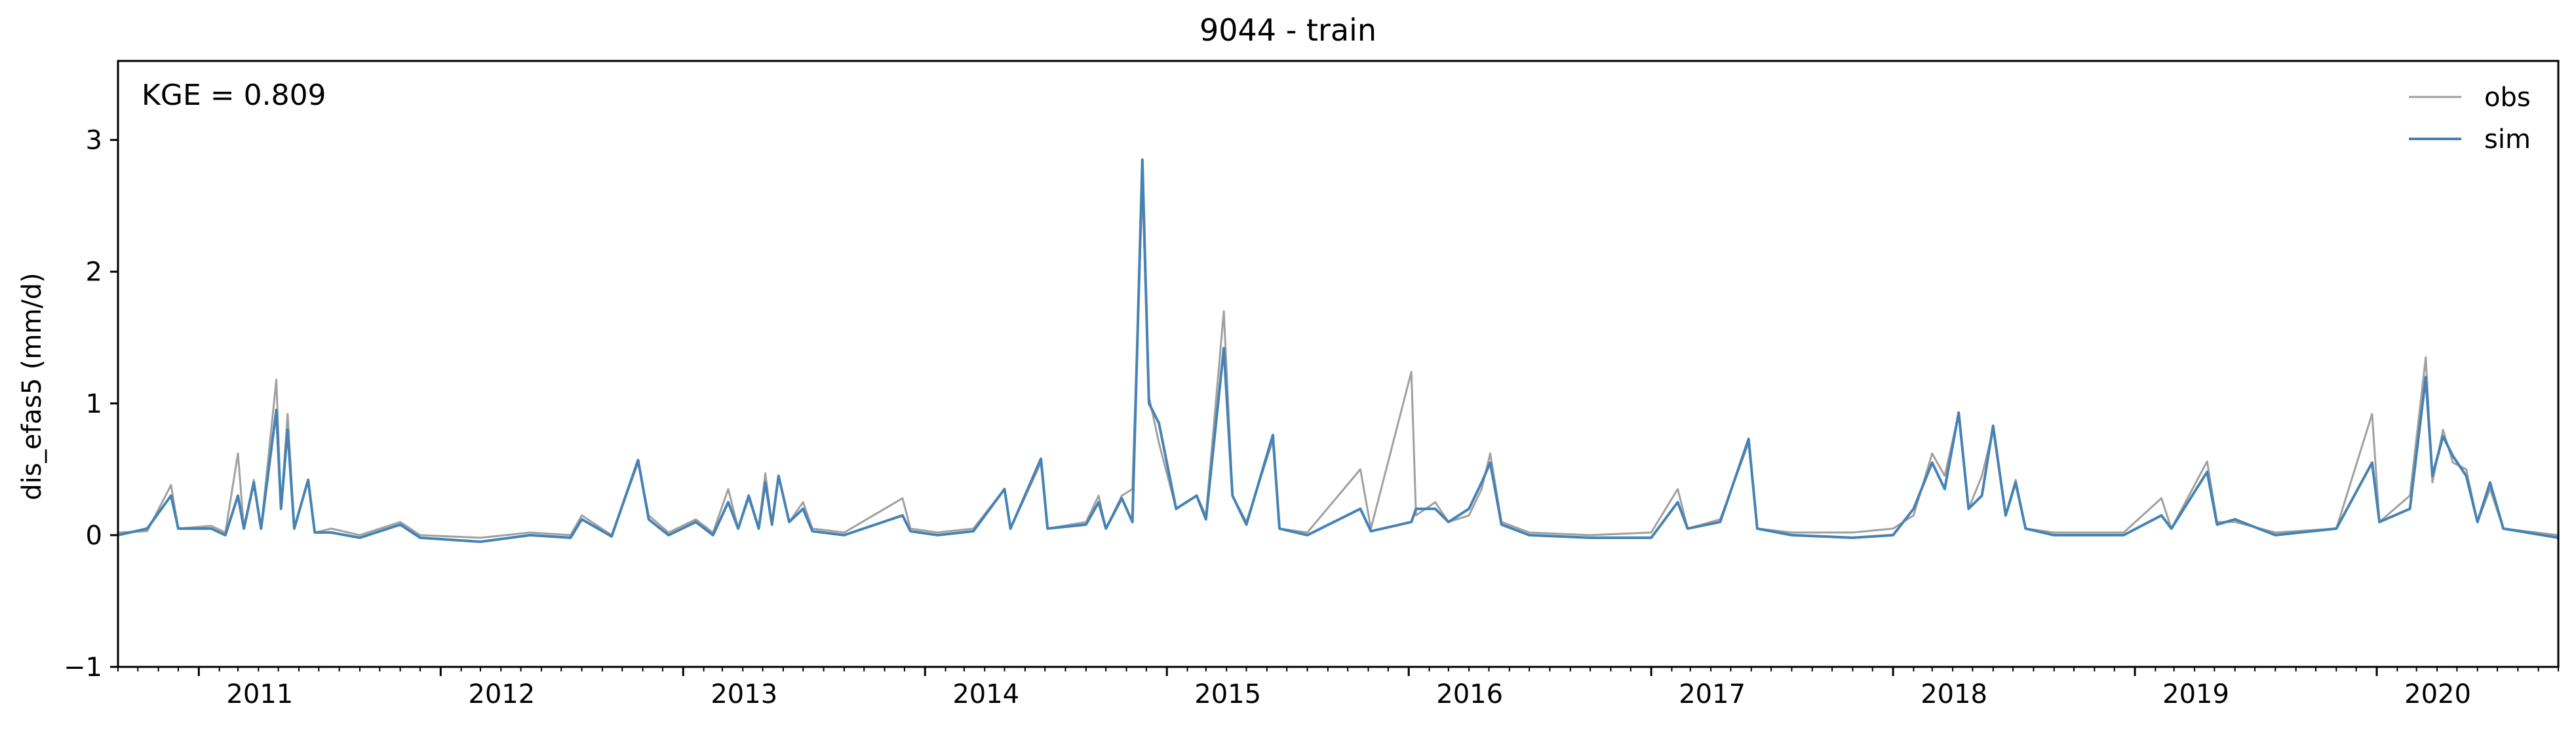 The image size is (2576, 735). What do you see at coordinates (259, 694) in the screenshot?
I see `x-tick-label: 2011` at bounding box center [259, 694].